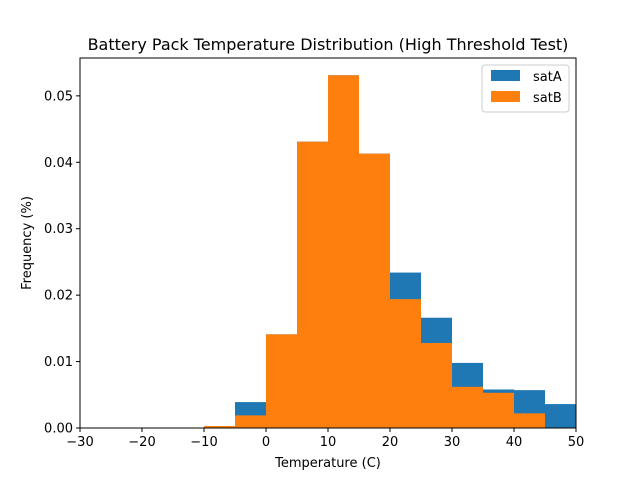  What do you see at coordinates (505, 96) in the screenshot?
I see `legend-swatch-satb` at bounding box center [505, 96].